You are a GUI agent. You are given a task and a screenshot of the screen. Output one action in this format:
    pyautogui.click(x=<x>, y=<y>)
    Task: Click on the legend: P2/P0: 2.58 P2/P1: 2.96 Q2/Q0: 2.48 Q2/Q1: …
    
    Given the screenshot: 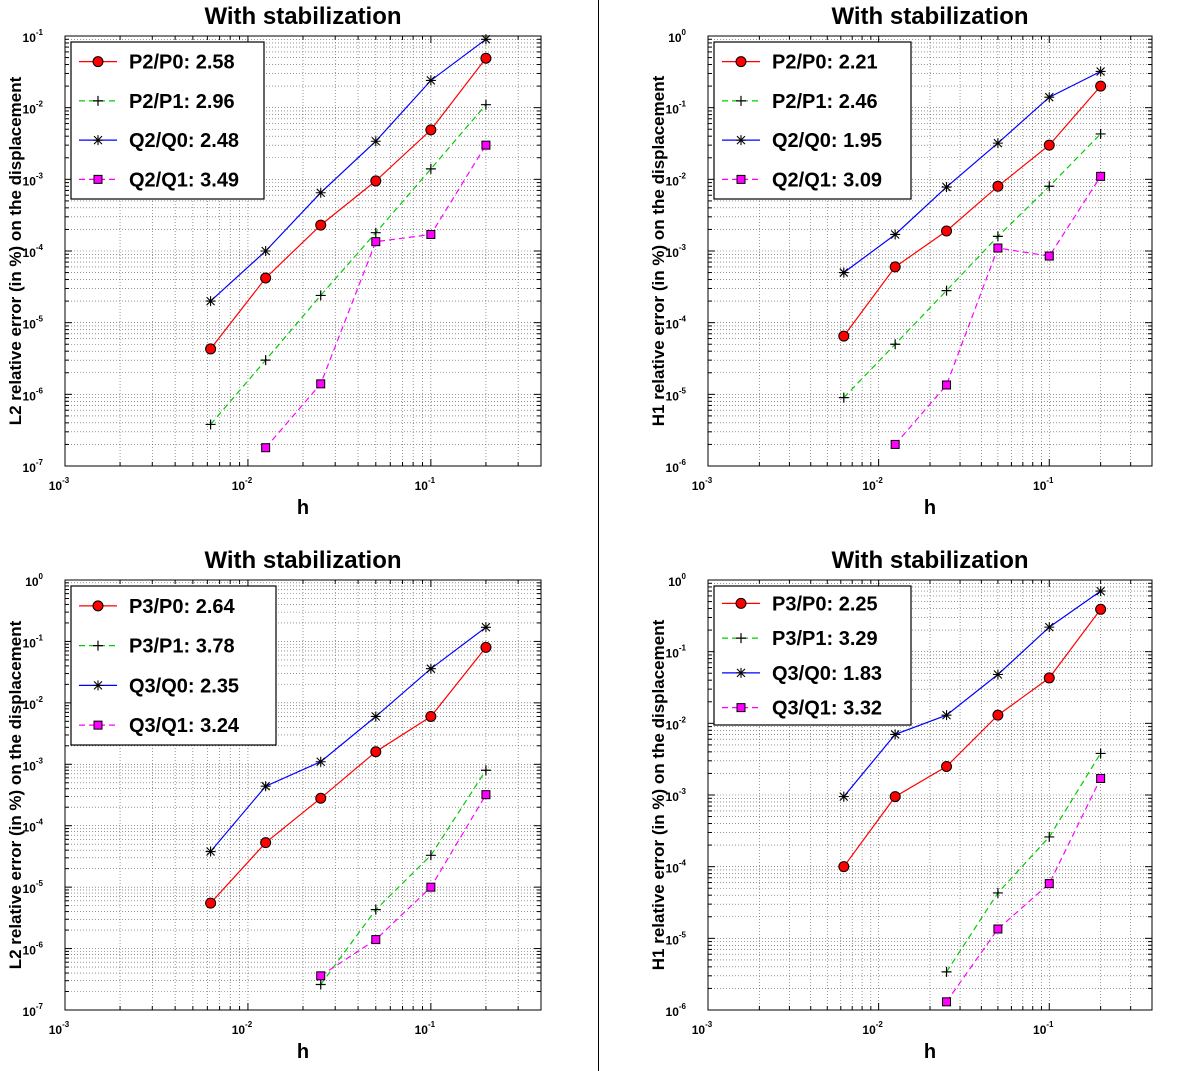 What is the action you would take?
    pyautogui.click(x=167, y=120)
    